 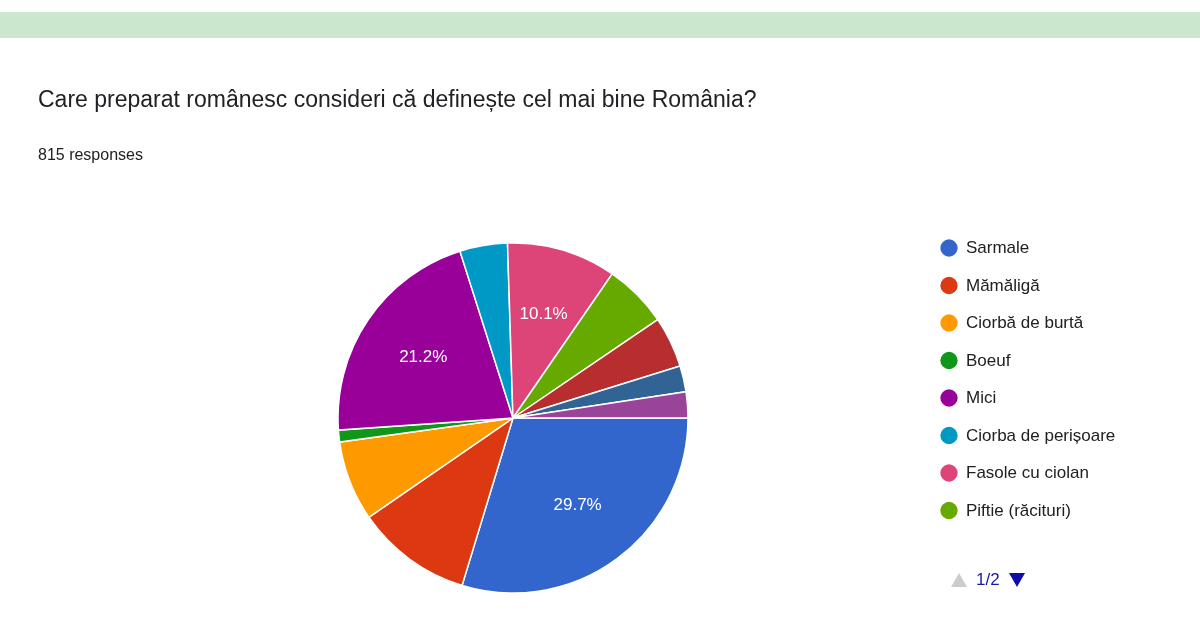 What do you see at coordinates (1027, 472) in the screenshot?
I see `legend-label: Fasole cu ciolan` at bounding box center [1027, 472].